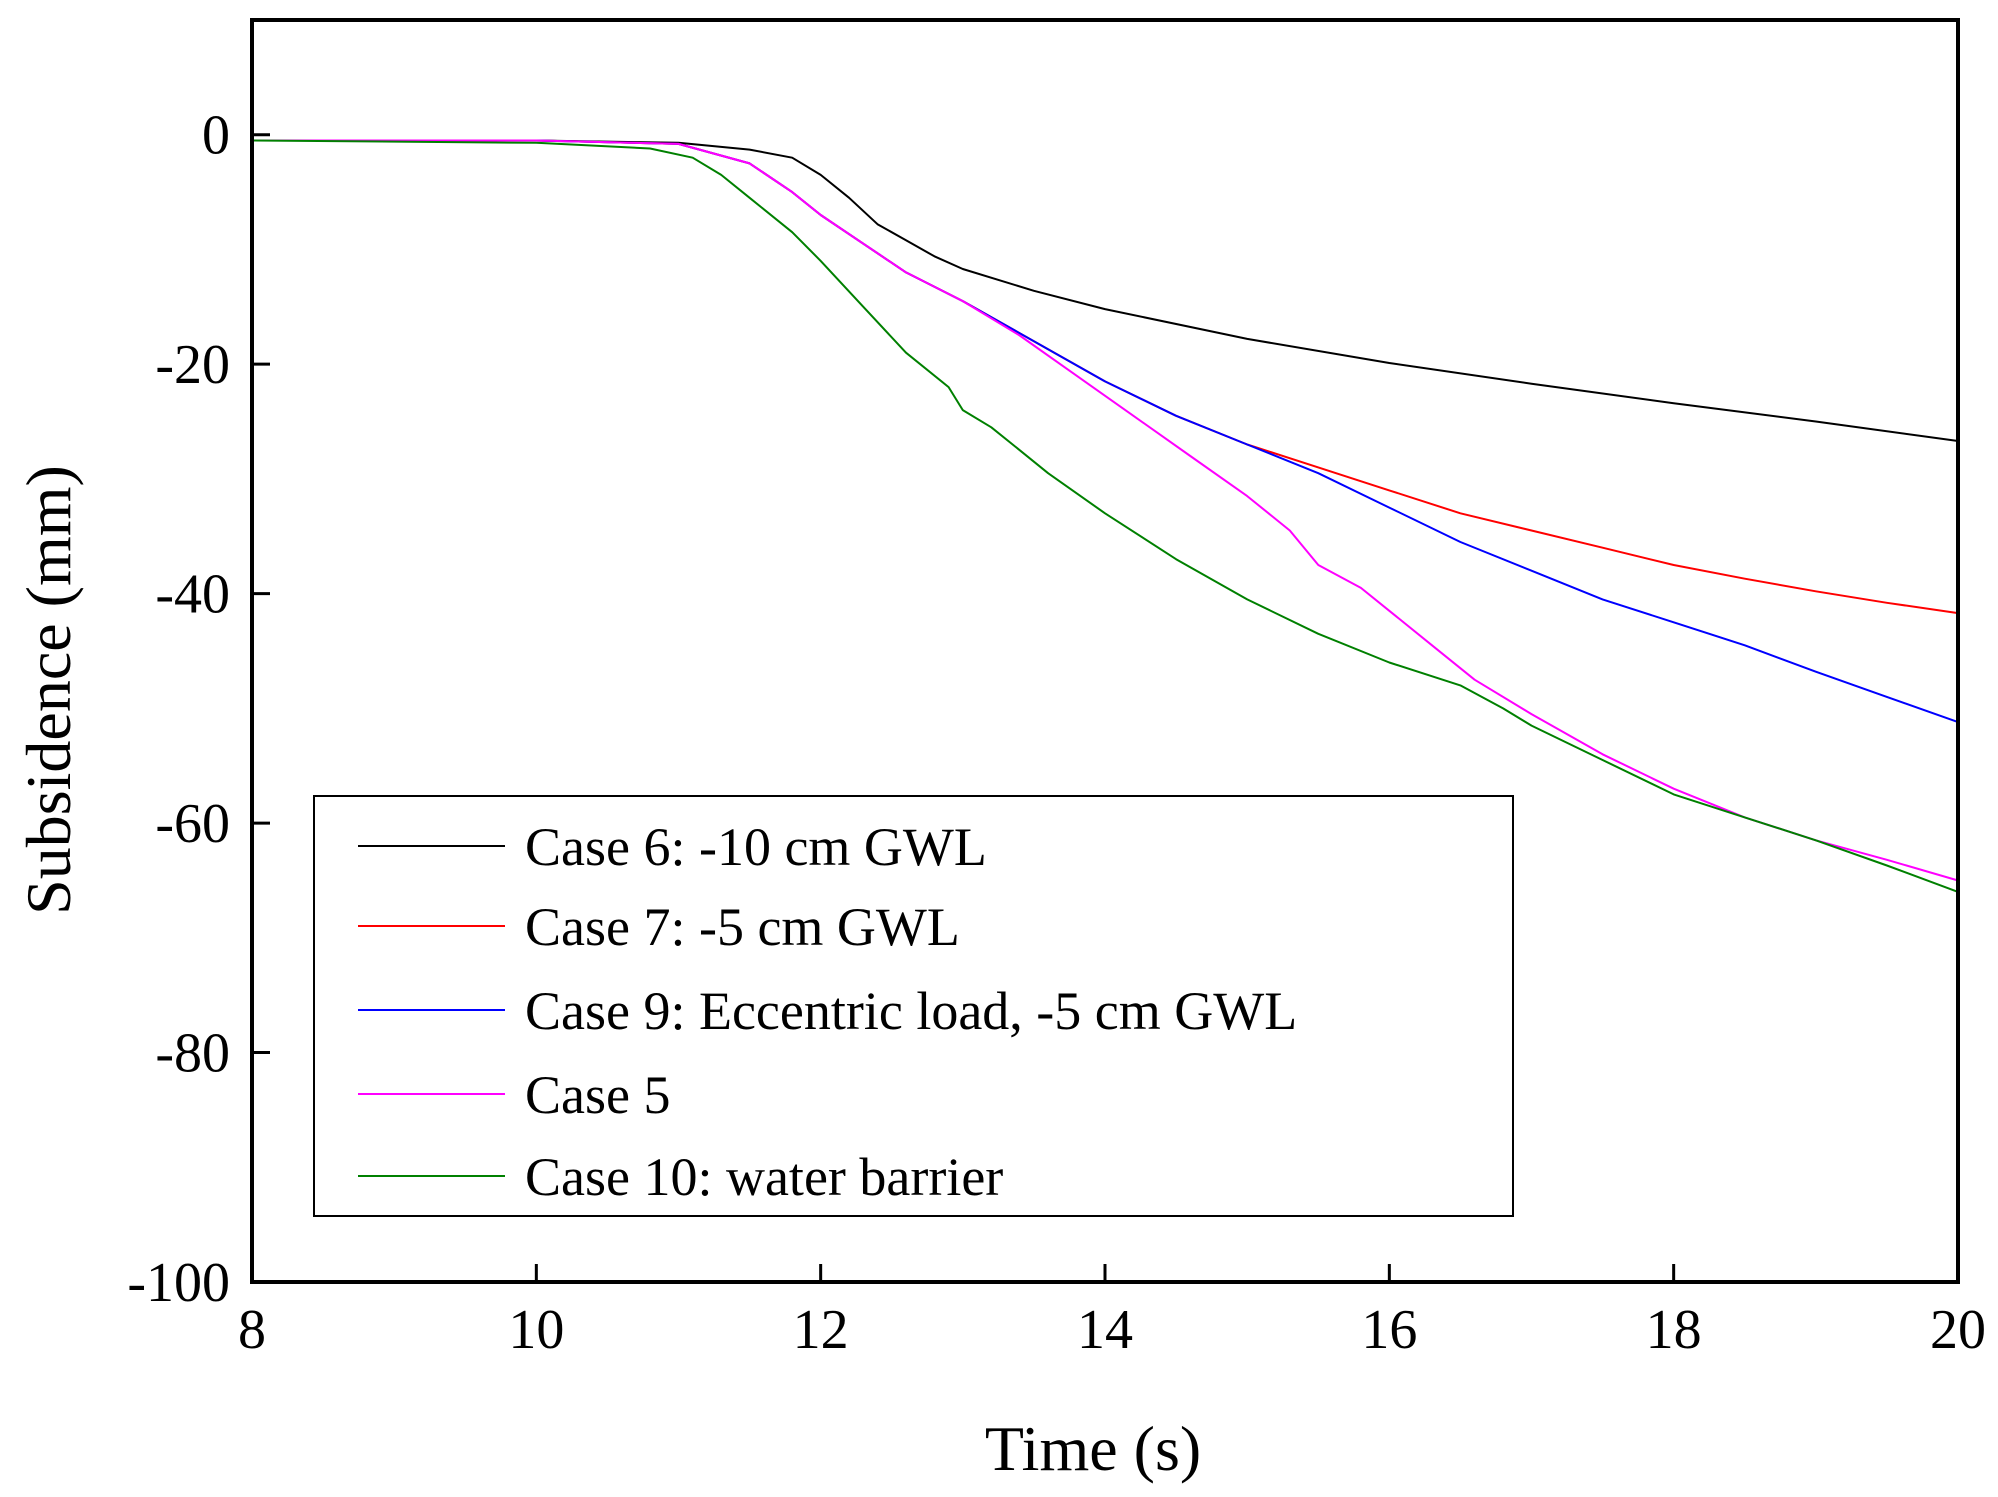 The height and width of the screenshot is (1497, 1998). Describe the element at coordinates (1674, 1330) in the screenshot. I see `x-tick-label: 18` at that location.